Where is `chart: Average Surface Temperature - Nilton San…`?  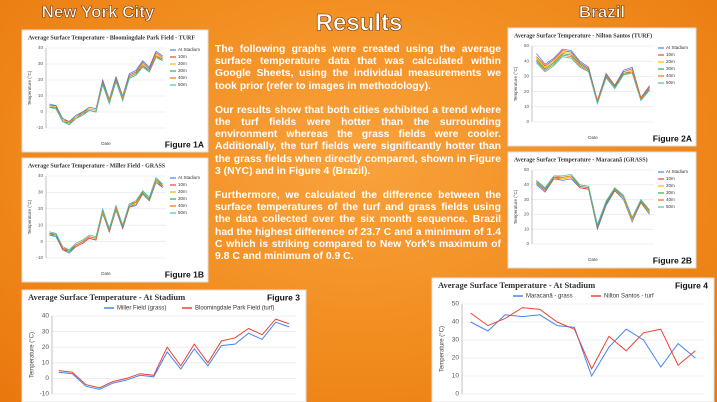 chart: Average Surface Temperature - Nilton San… is located at coordinates (602, 87).